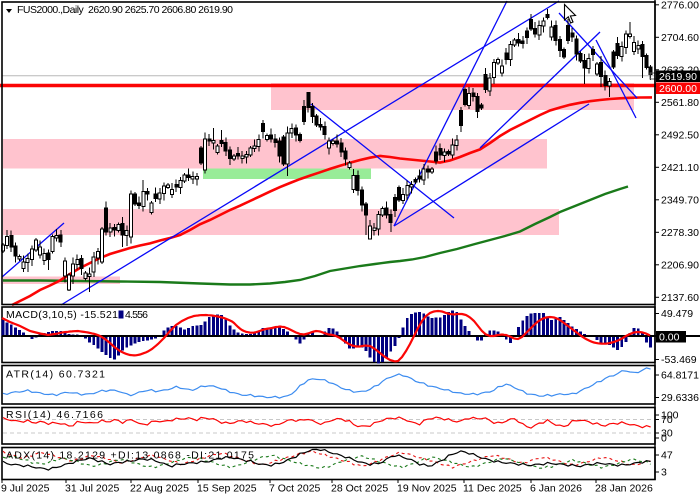 Image resolution: width=700 pixels, height=500 pixels. What do you see at coordinates (664, 473) in the screenshot?
I see `svg-text: 3` at bounding box center [664, 473].